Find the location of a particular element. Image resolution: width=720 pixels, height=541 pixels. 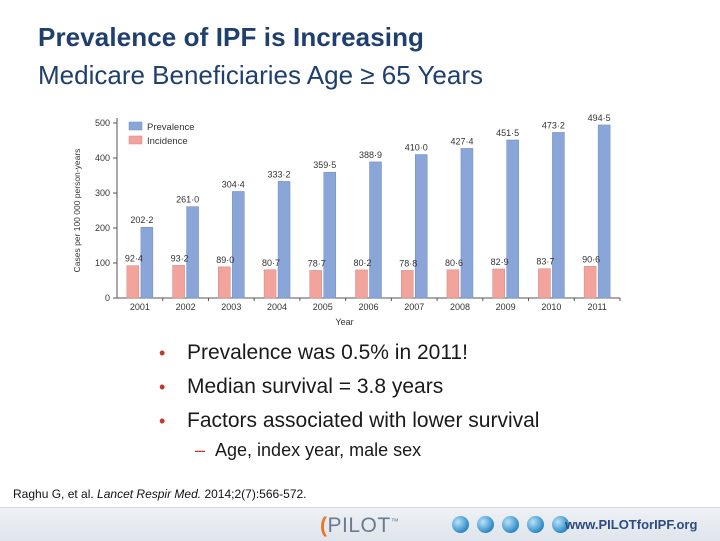

x-tick-label: 2011 is located at coordinates (596, 307).